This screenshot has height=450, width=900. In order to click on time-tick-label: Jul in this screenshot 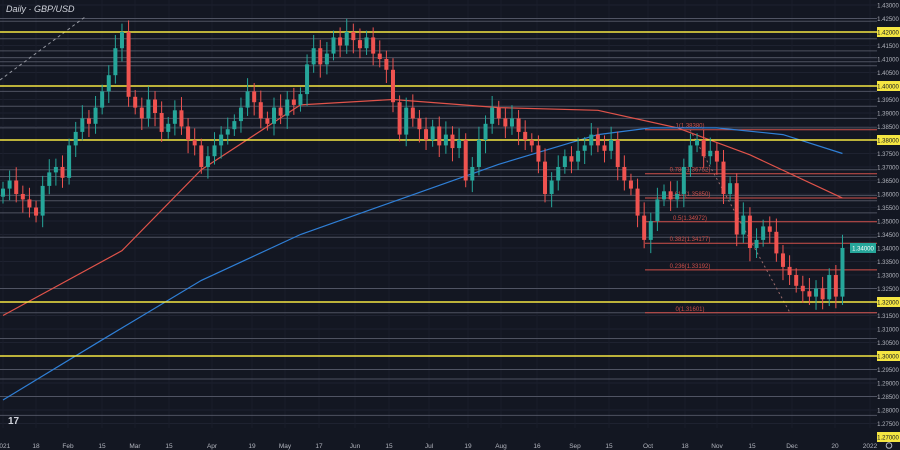, I will do `click(429, 446)`.